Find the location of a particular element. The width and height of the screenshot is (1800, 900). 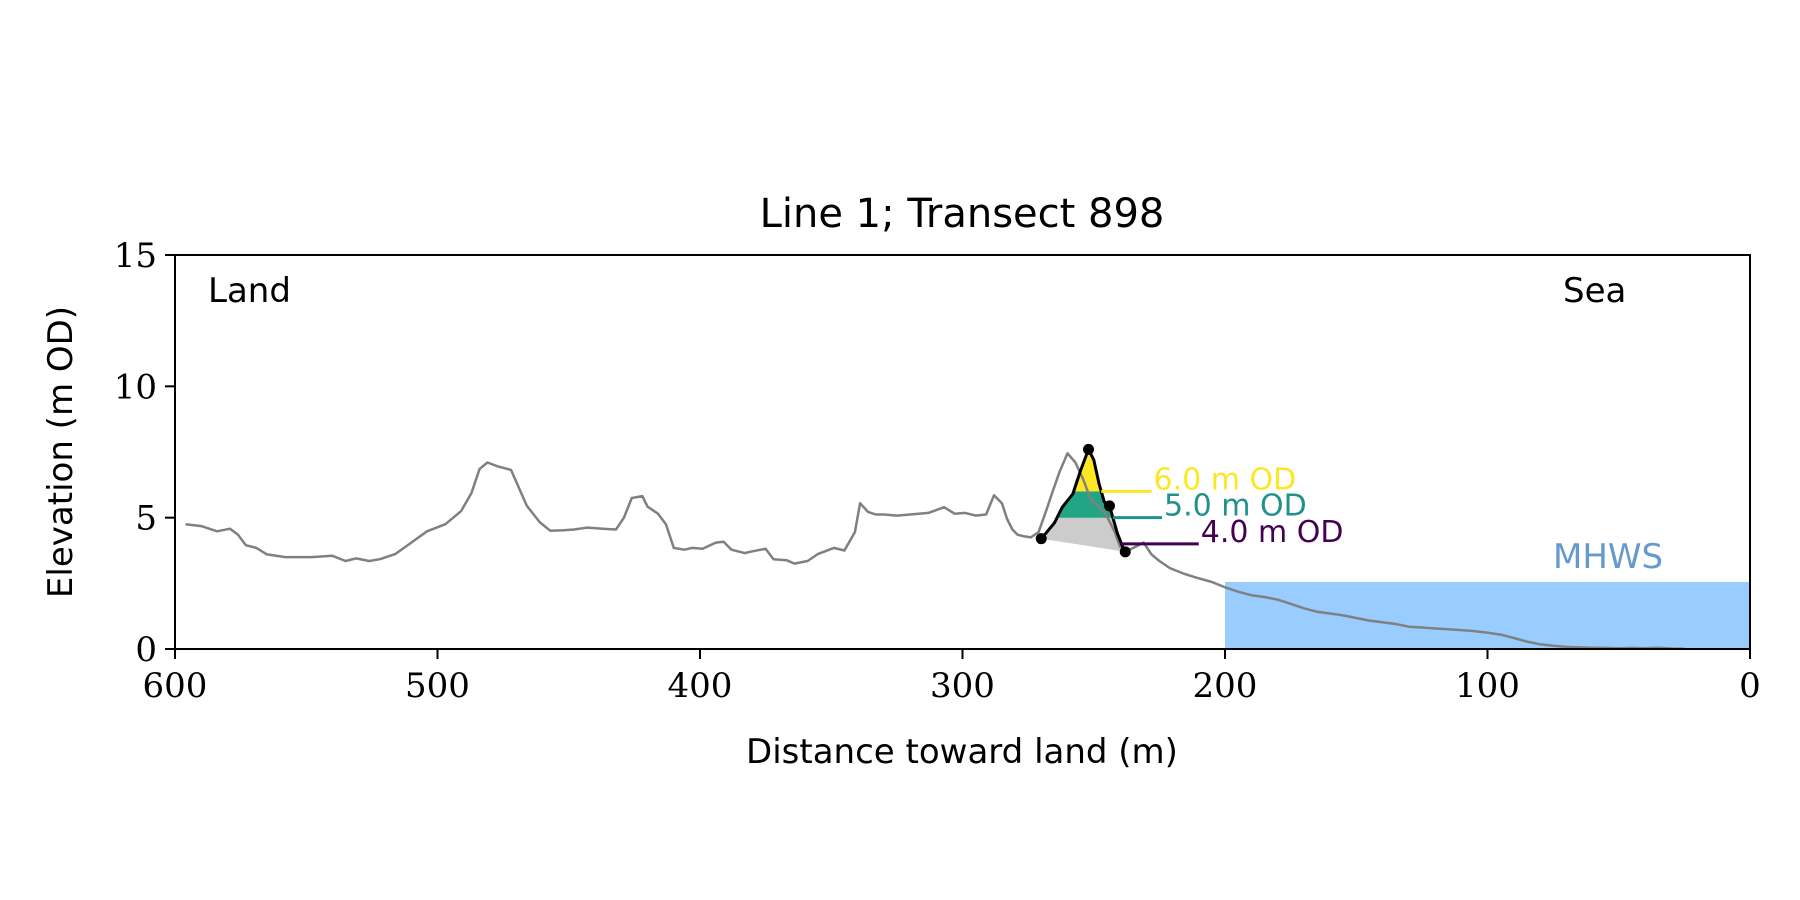

x-tick-label-0: 600 is located at coordinates (175, 686).